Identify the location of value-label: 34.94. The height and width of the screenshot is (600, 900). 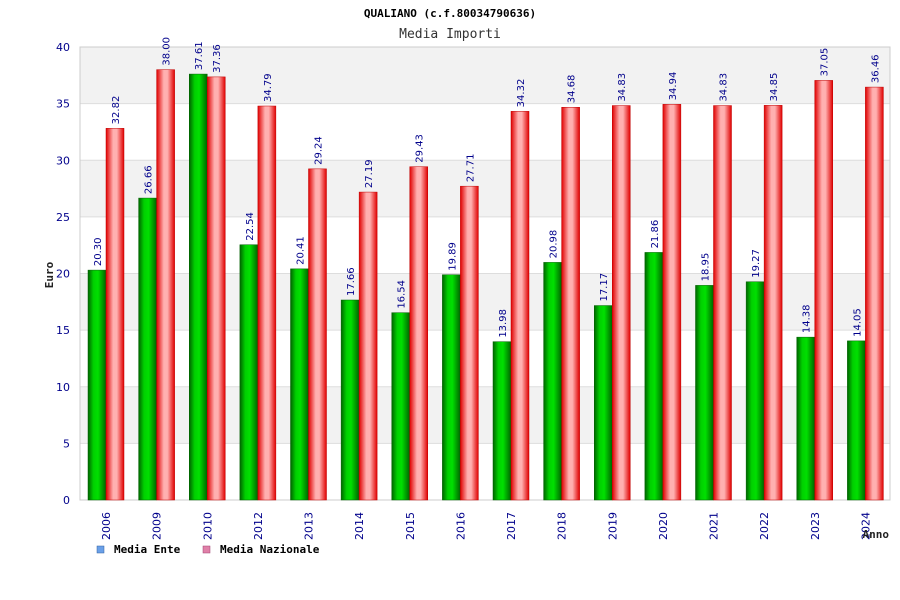
(673, 86).